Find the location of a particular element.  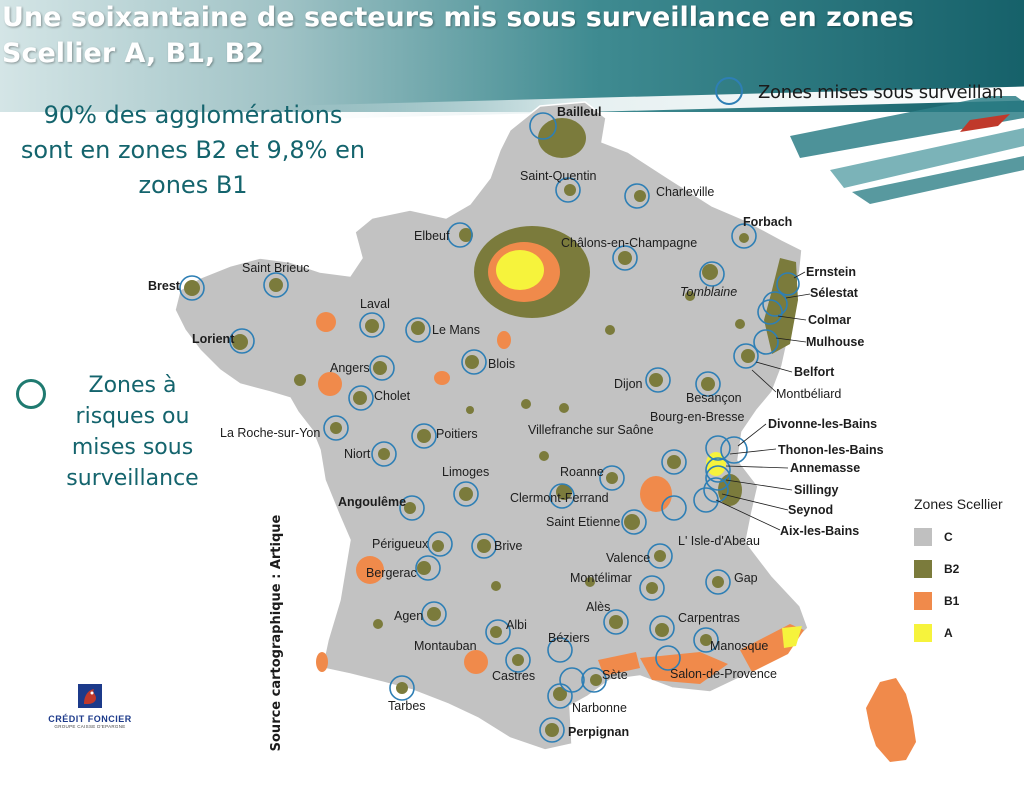

risk-zone-line-1: Zones à is located at coordinates (132, 385).